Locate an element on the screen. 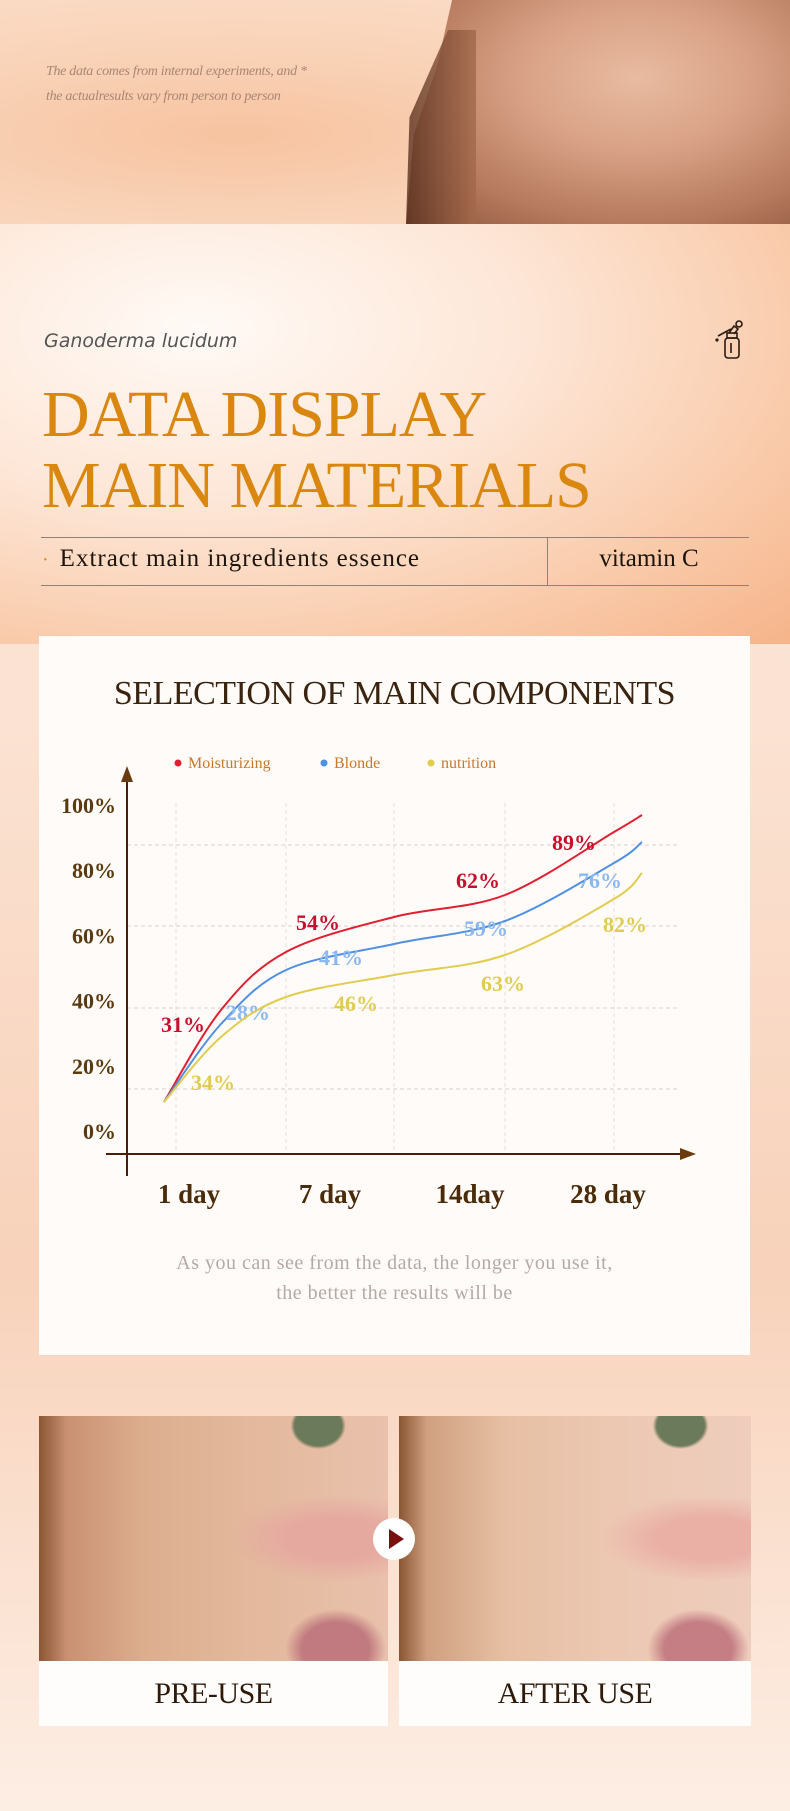 The height and width of the screenshot is (1811, 790). neck-shadow is located at coordinates (441, 127).